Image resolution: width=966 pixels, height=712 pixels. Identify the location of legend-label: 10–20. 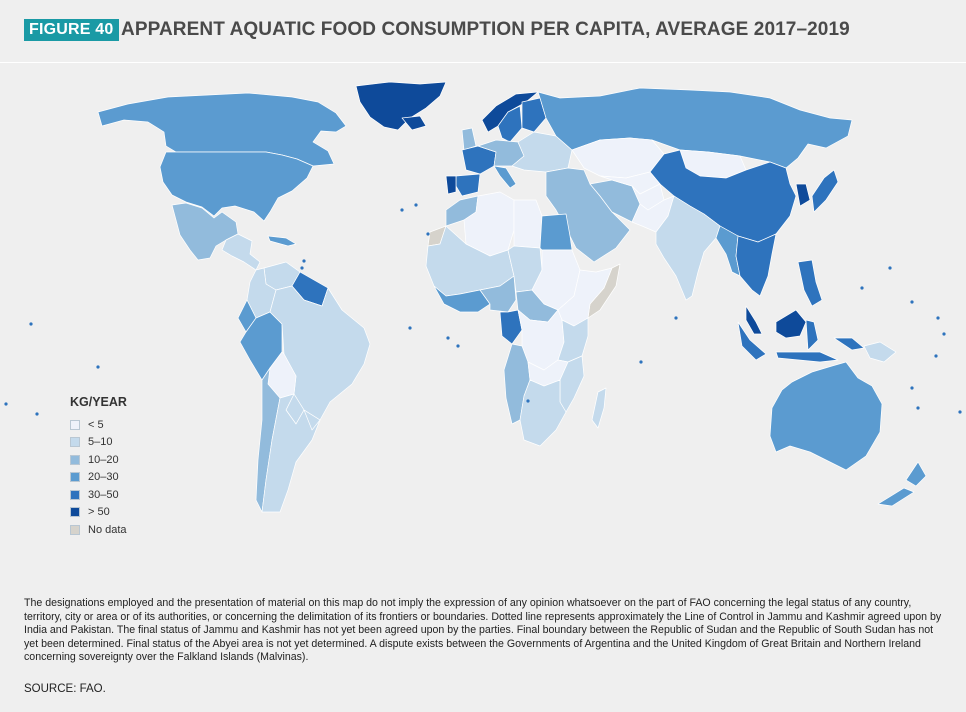
(103, 459).